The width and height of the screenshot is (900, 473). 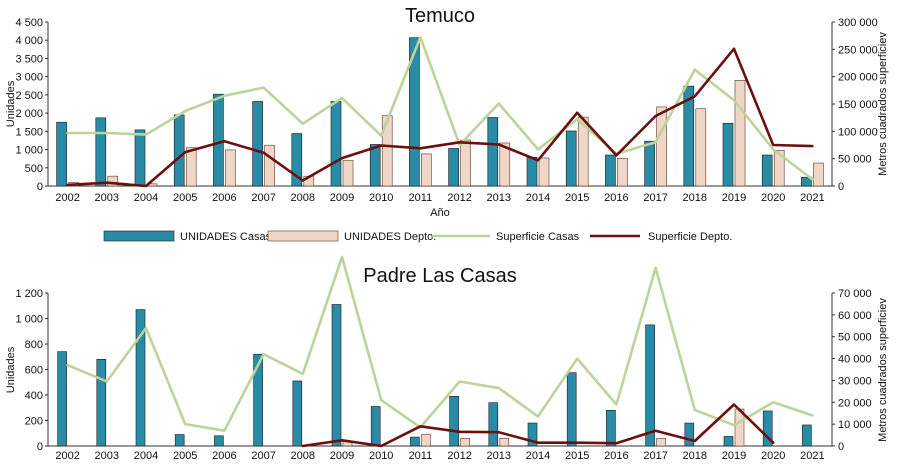 I want to click on chart2-x-tick-label: 2016, so click(x=616, y=456).